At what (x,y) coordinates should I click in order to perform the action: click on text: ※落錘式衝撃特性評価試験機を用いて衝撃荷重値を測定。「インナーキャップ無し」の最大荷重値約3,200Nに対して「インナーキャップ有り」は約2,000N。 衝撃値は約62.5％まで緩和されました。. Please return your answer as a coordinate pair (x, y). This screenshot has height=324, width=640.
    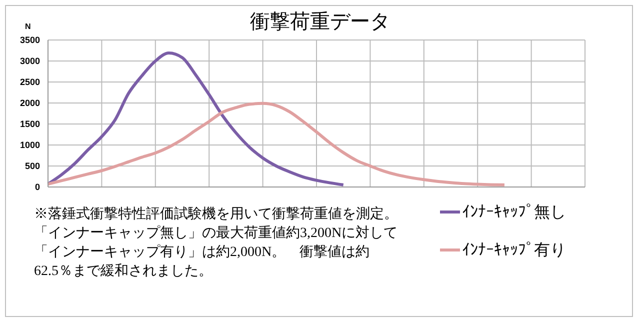
    Looking at the image, I should click on (216, 243).